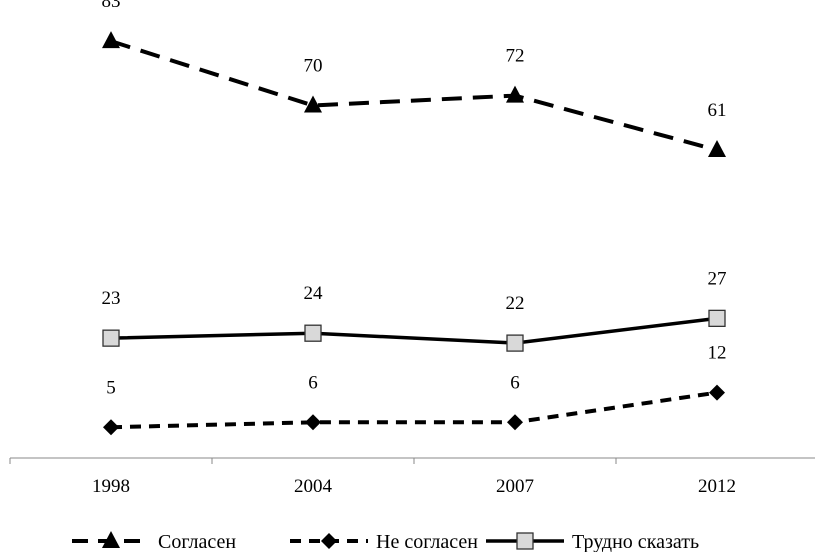 This screenshot has height=552, width=815. Describe the element at coordinates (717, 110) in the screenshot. I see `data-label: 61` at that location.